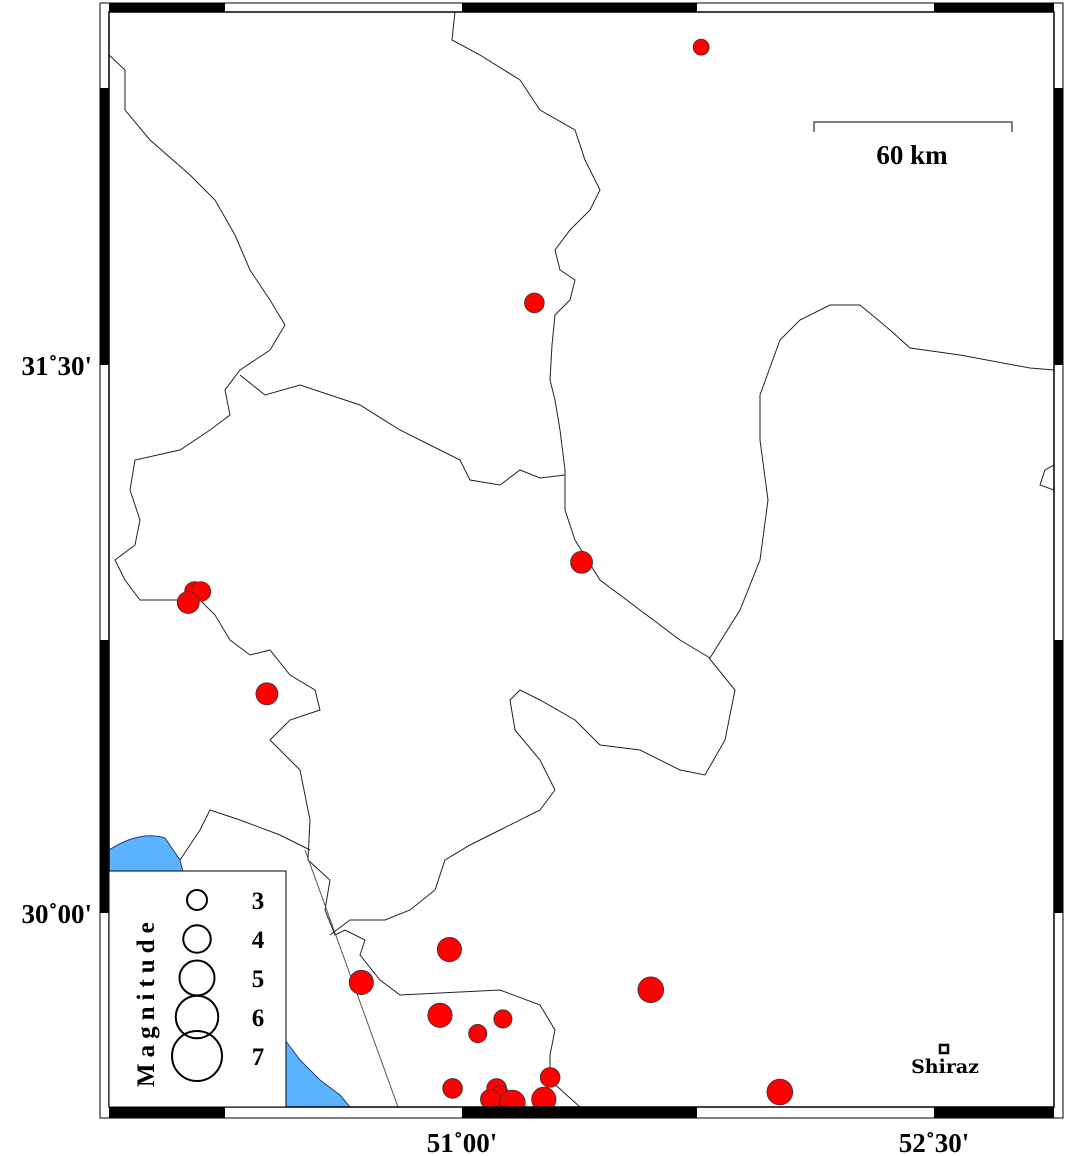  Describe the element at coordinates (912, 155) in the screenshot. I see `scale-bar-label: 60 km` at that location.